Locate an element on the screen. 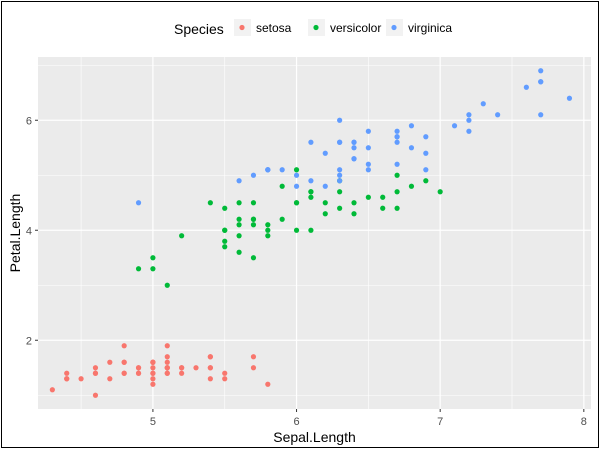 Image resolution: width=600 pixels, height=449 pixels. legend-label-versicolor: versicolor is located at coordinates (355, 28).